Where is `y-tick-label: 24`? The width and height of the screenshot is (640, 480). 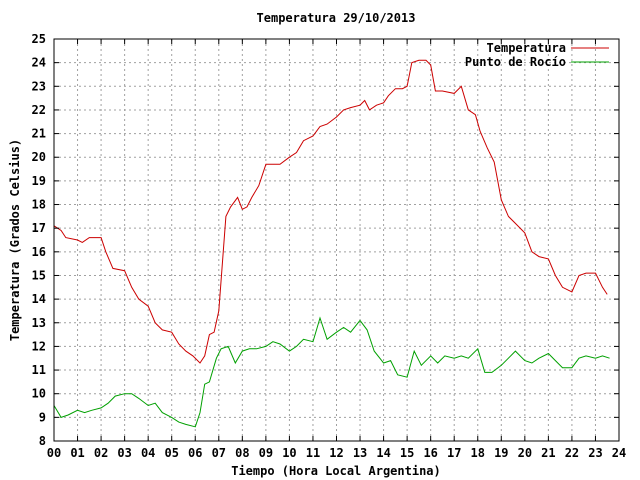
y-tick-label: 24 is located at coordinates (39, 63).